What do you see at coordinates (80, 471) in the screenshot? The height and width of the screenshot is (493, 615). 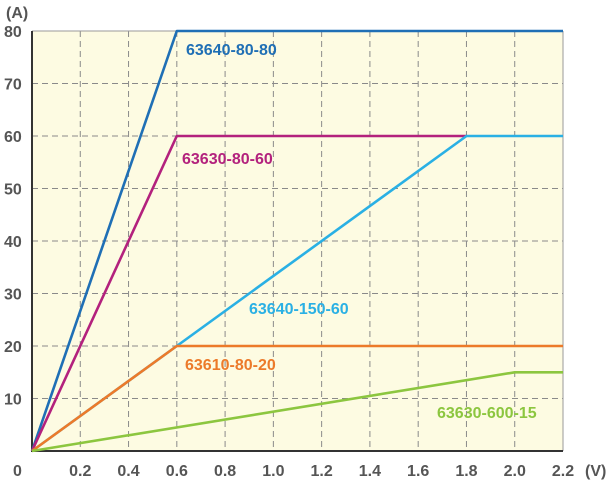 I see `x-tick-label: 0.2` at bounding box center [80, 471].